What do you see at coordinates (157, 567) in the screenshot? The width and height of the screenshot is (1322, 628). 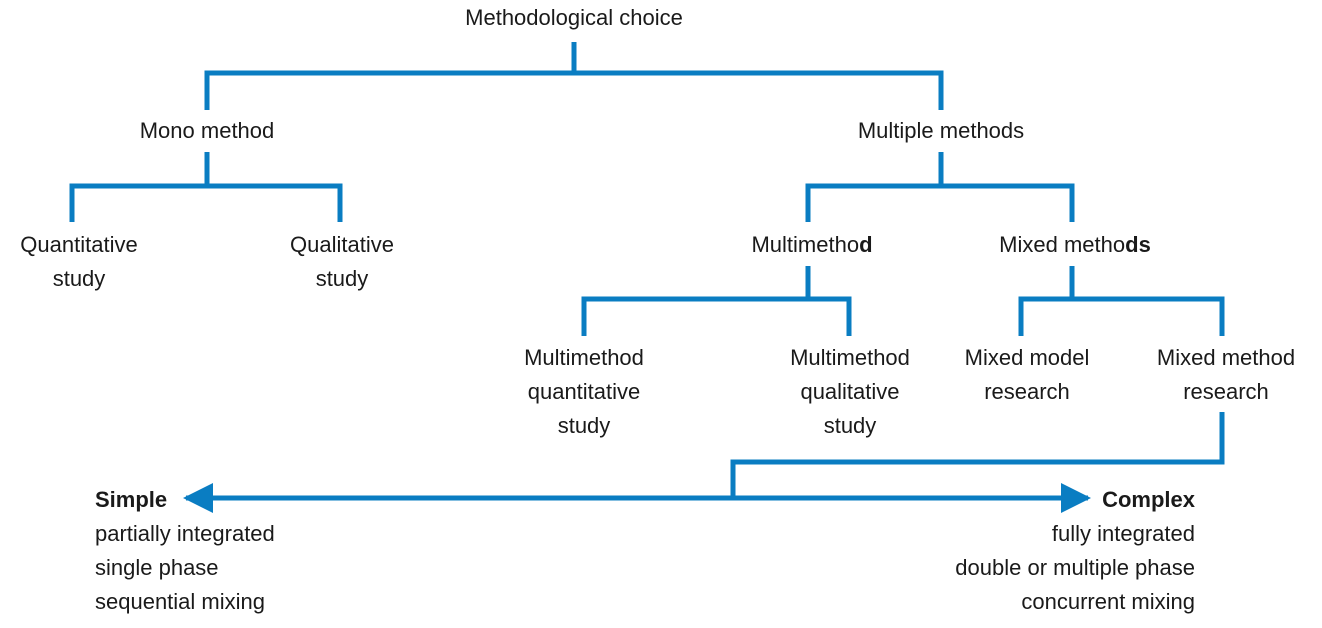 I see `simple-line: single phase` at bounding box center [157, 567].